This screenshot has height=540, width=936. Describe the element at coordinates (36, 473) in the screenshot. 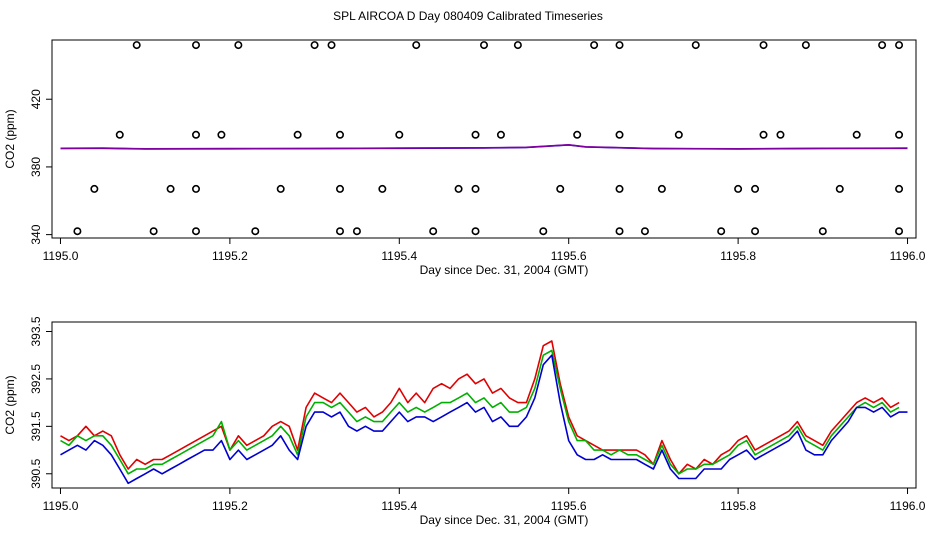

I see `y-tick-label: 390.5` at that location.